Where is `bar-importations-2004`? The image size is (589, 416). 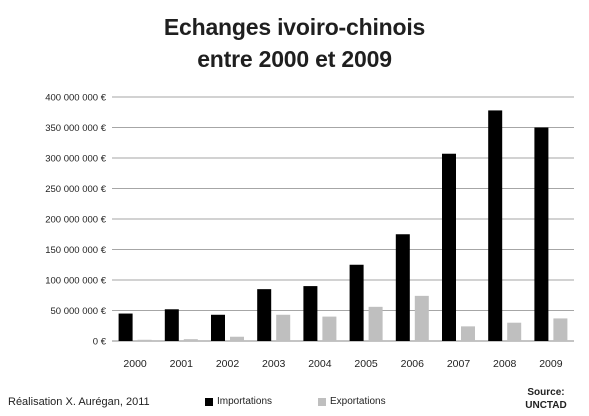
bar-importations-2004 is located at coordinates (310, 313).